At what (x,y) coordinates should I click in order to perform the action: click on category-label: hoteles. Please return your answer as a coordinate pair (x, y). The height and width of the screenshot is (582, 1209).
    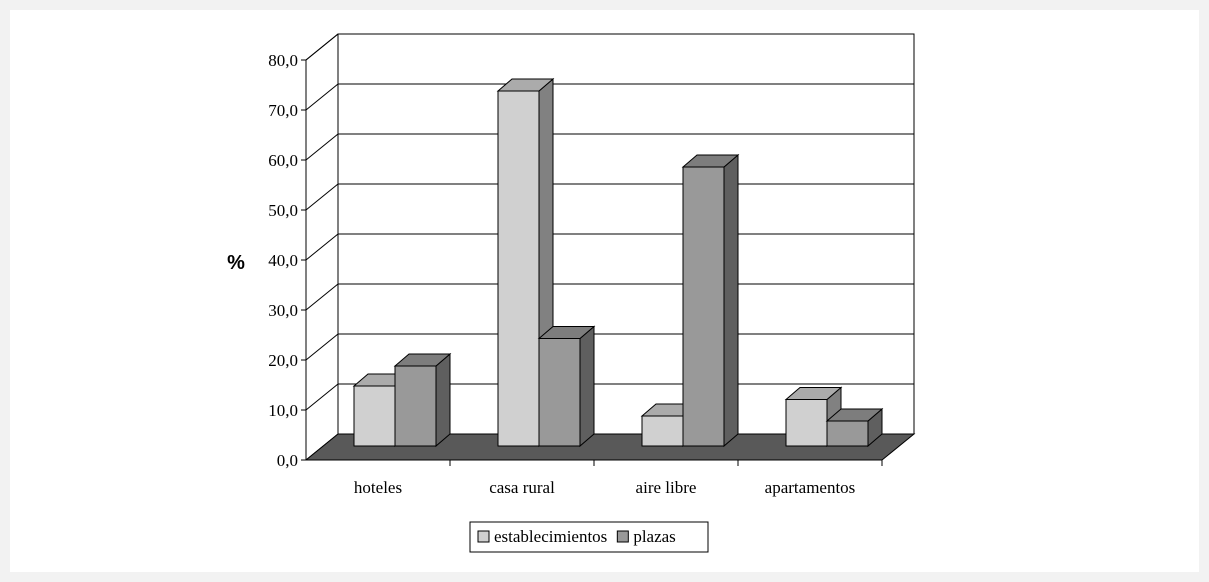
    Looking at the image, I should click on (378, 487).